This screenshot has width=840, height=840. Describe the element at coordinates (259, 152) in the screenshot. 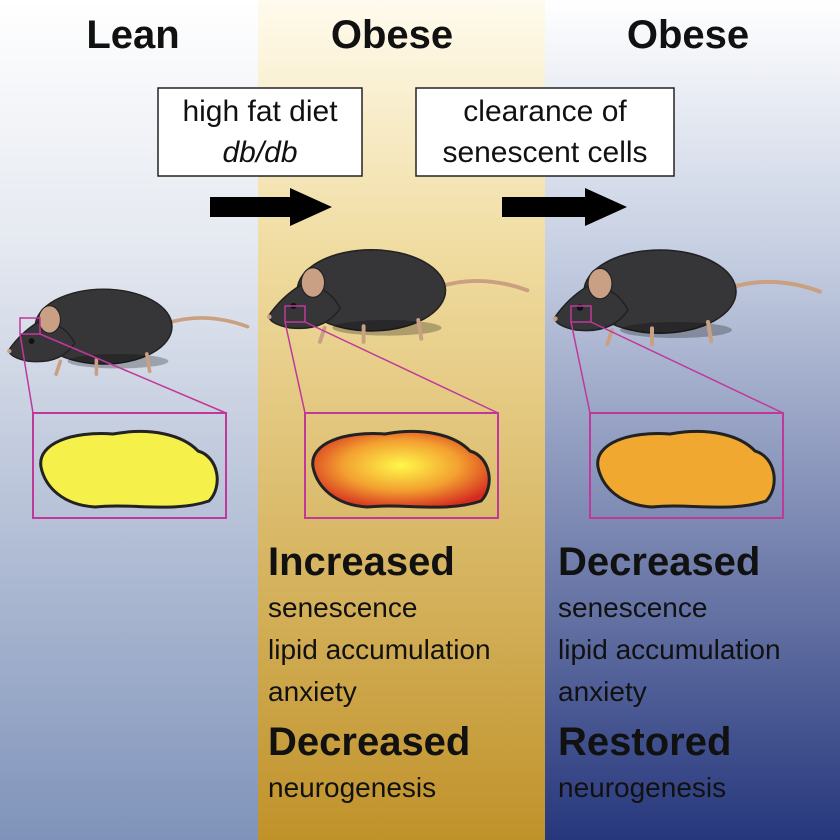

I see `transition-text: db/db` at that location.